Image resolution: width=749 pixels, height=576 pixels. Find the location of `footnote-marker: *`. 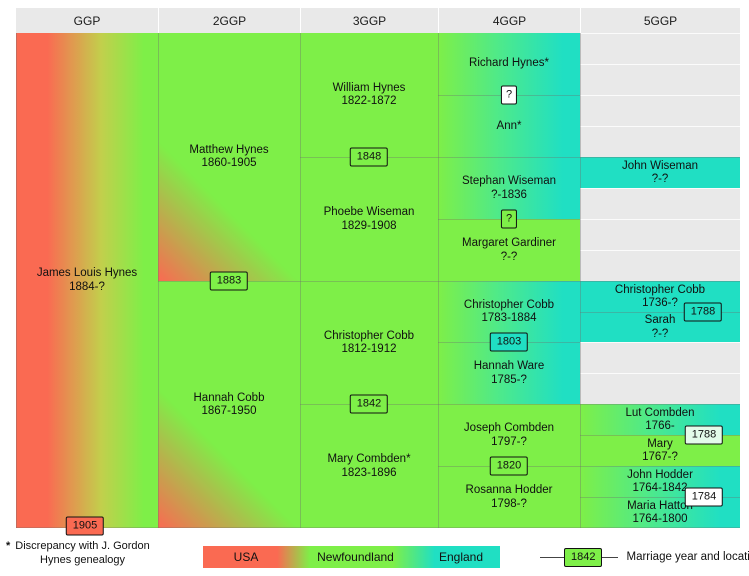

footnote-marker: * is located at coordinates (8, 546).